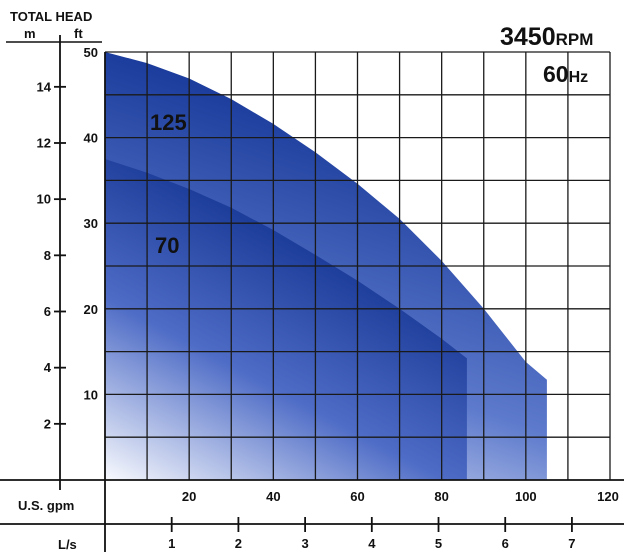  Describe the element at coordinates (46, 505) in the screenshot. I see `x-unit-gpm: U.S. gpm` at that location.